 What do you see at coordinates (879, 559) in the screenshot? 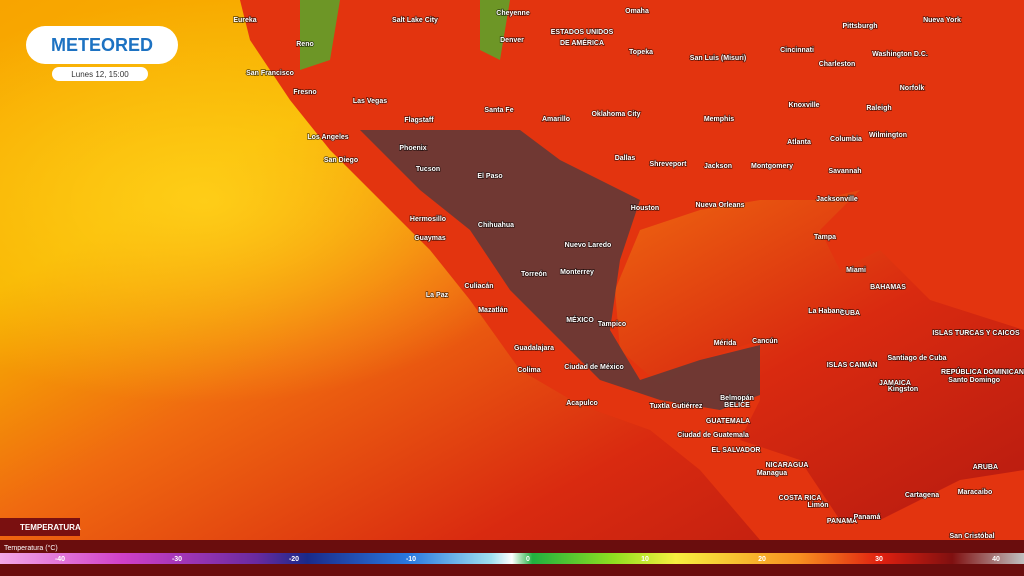
I see `legend-tick-label: 30` at bounding box center [879, 559].